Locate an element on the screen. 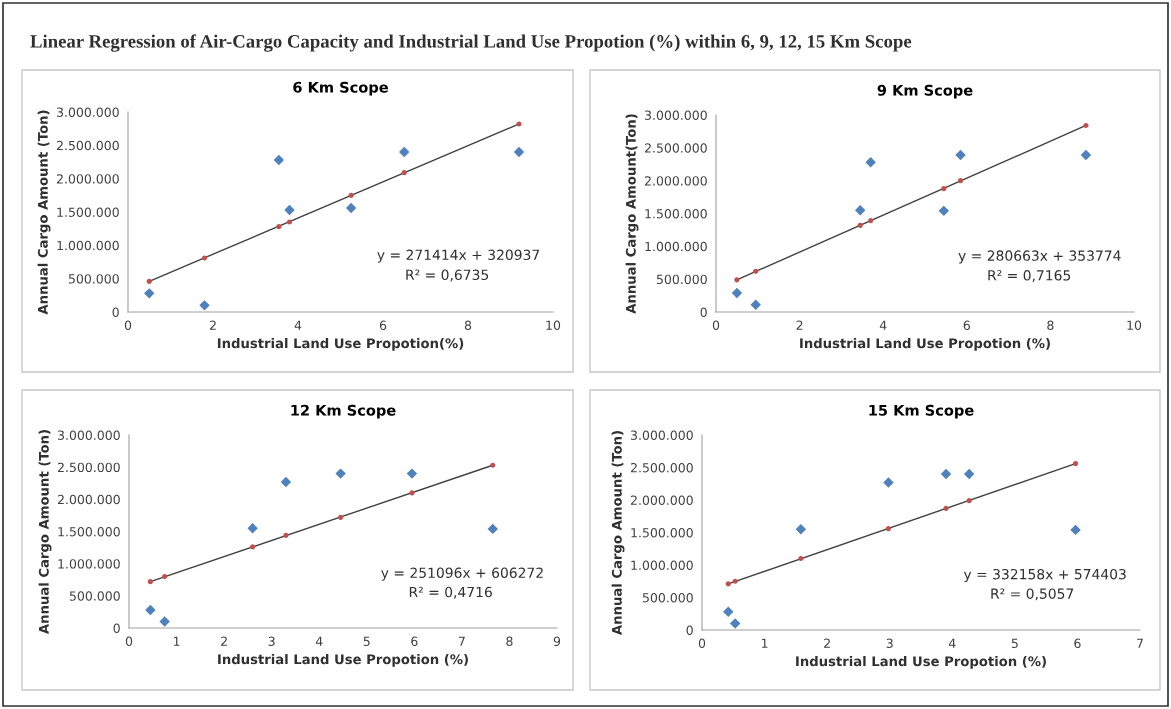 This screenshot has height=709, width=1171. x-tick-label: 9 is located at coordinates (557, 641).